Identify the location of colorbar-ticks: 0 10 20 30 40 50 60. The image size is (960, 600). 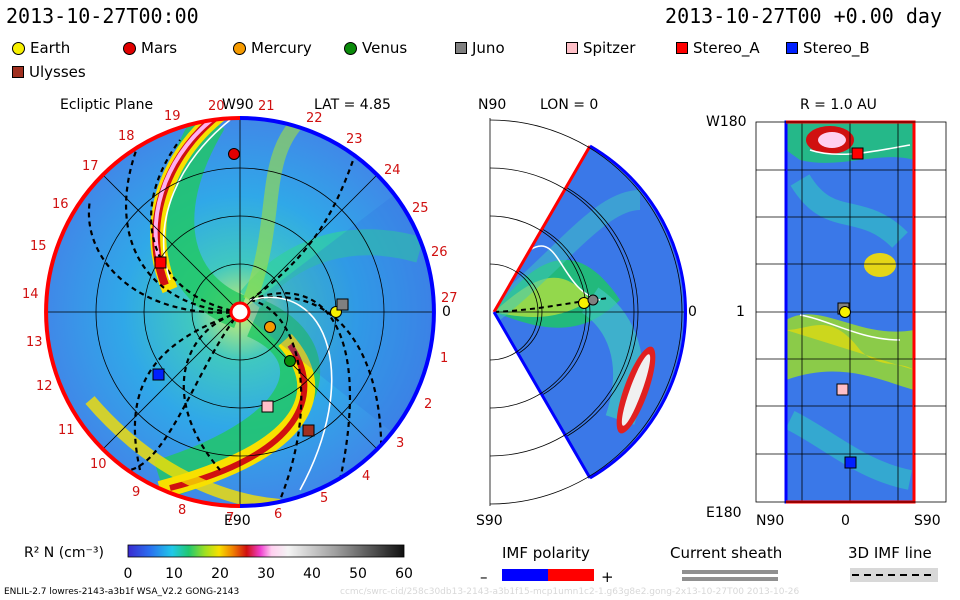
(268, 574).